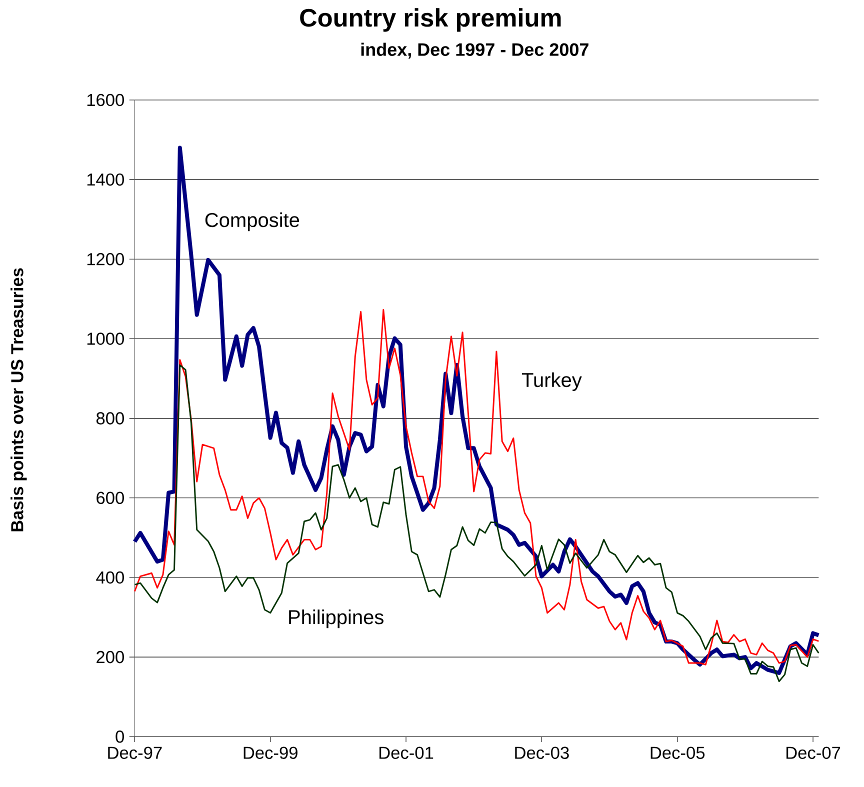 This screenshot has width=864, height=787. Describe the element at coordinates (110, 657) in the screenshot. I see `y-tick-label: 200` at that location.